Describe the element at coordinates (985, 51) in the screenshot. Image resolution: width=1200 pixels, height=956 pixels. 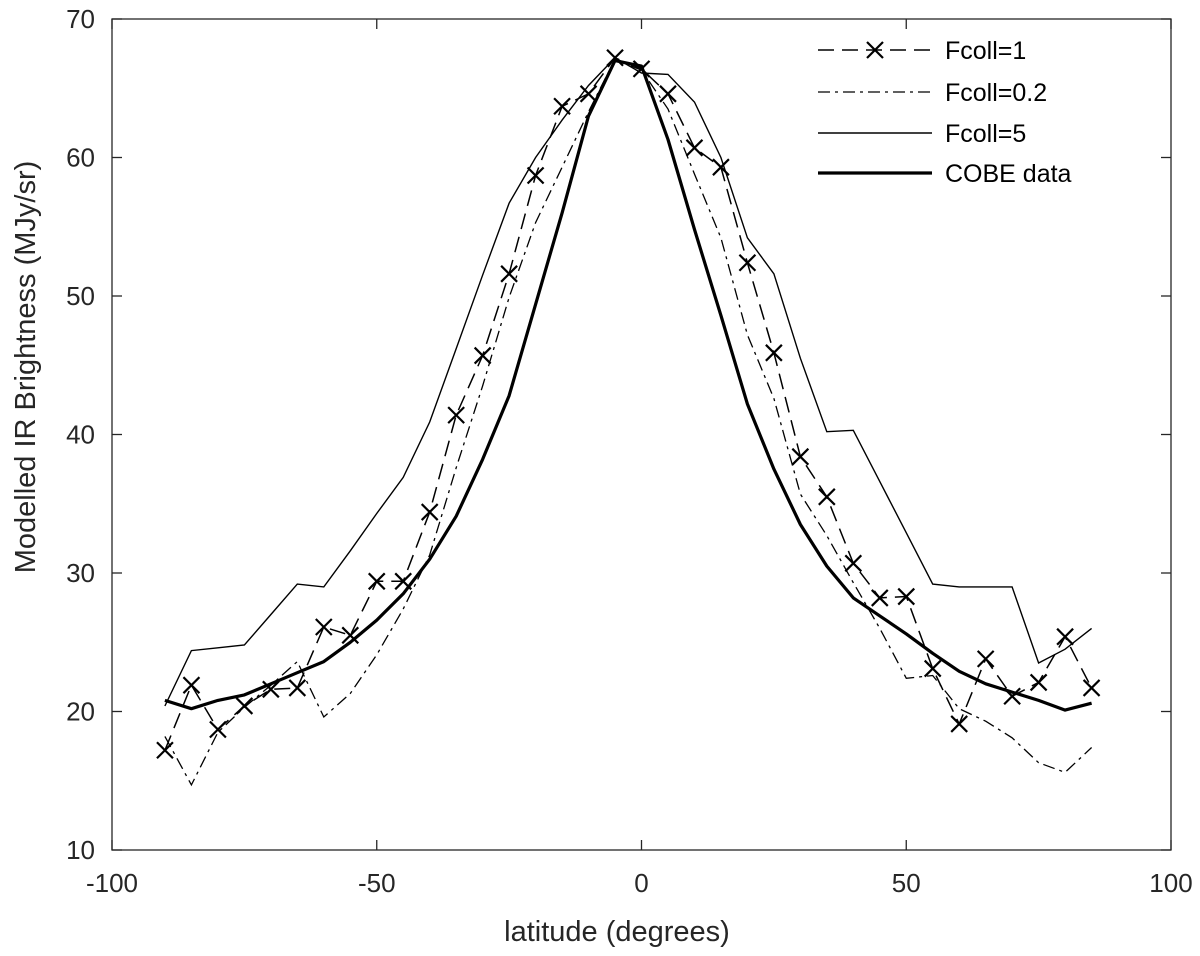
I see `legend-label: Fcoll=1` at that location.